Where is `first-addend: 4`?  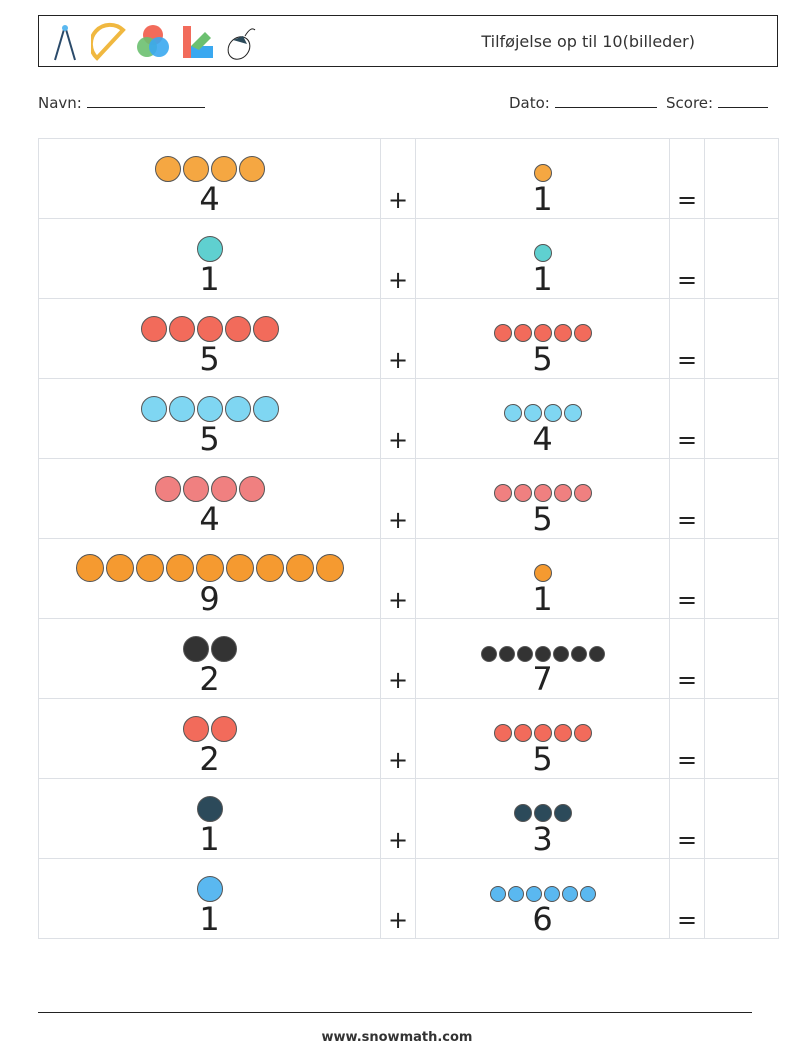
first-addend: 4 is located at coordinates (209, 519).